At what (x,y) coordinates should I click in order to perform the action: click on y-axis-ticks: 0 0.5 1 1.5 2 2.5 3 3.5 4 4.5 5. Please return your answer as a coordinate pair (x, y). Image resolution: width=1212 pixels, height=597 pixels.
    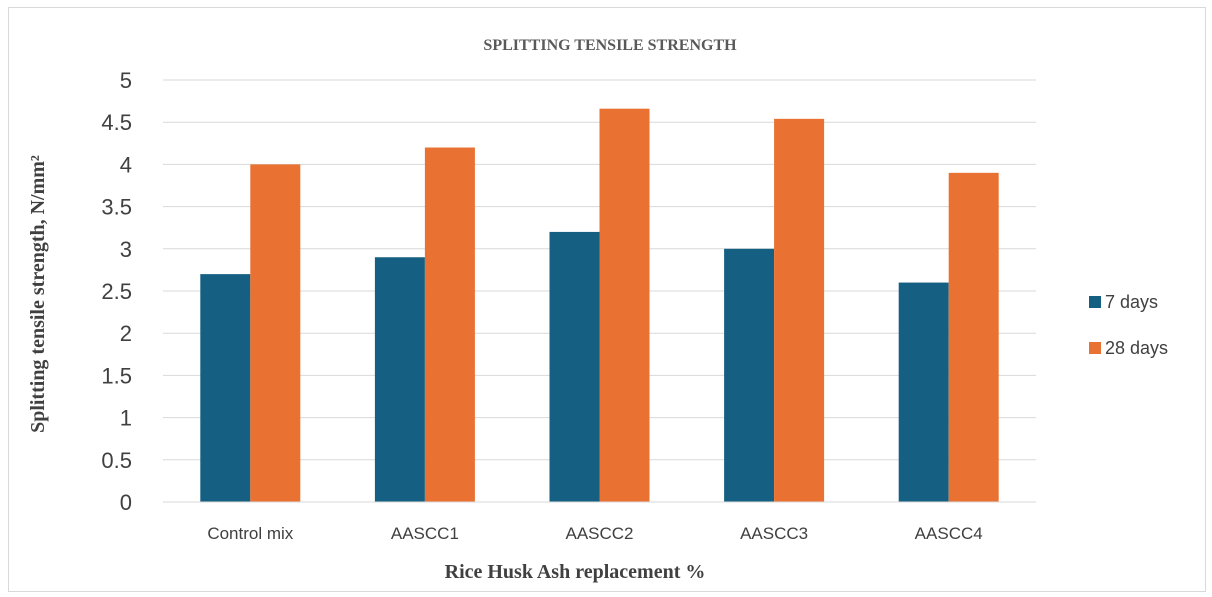
    Looking at the image, I should click on (116, 291).